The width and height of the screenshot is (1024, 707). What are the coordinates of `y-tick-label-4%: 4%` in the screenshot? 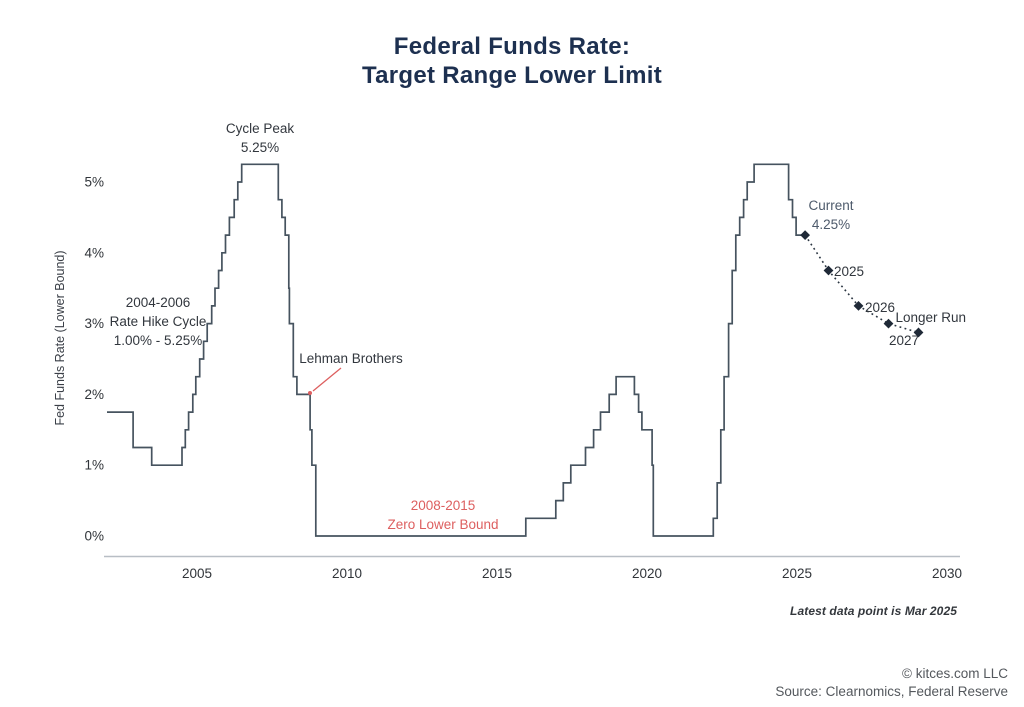 It's located at (94, 252).